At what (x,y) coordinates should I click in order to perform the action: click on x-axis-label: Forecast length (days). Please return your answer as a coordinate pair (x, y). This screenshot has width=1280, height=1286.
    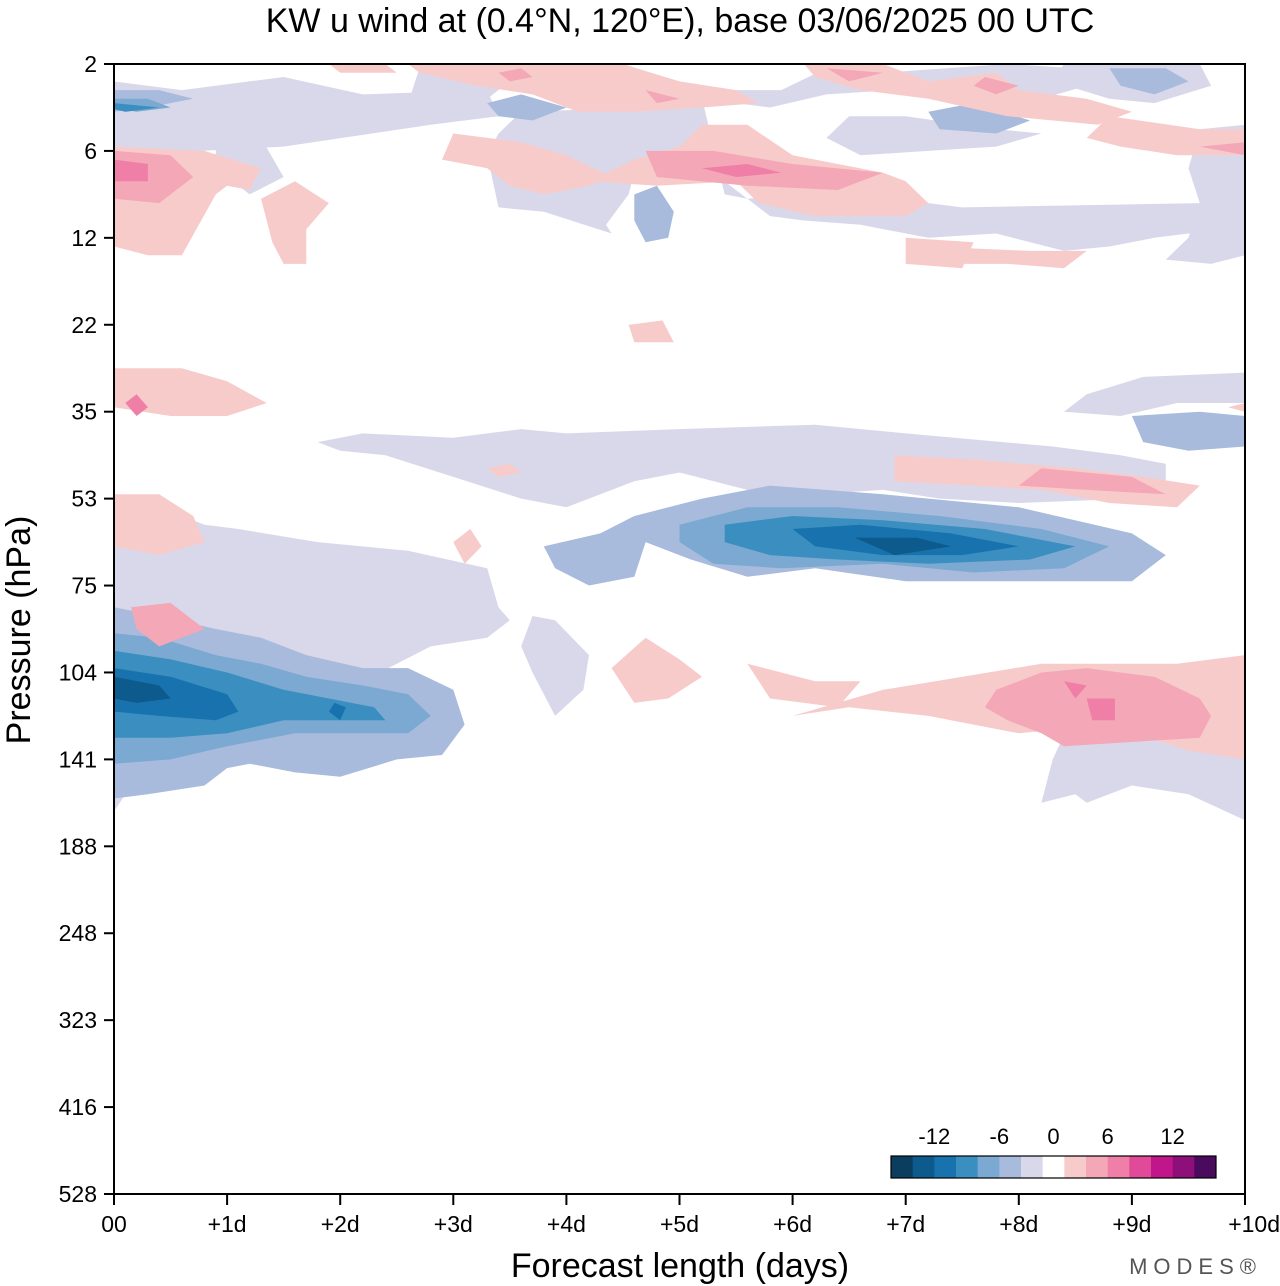
    Looking at the image, I should click on (680, 1266).